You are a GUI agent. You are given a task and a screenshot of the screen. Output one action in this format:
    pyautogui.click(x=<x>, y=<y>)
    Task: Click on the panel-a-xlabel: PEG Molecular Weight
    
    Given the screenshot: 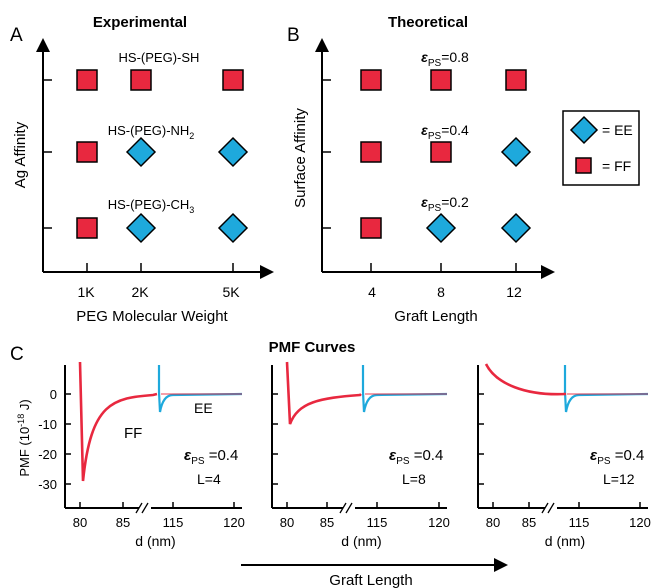 What is the action you would take?
    pyautogui.click(x=152, y=316)
    